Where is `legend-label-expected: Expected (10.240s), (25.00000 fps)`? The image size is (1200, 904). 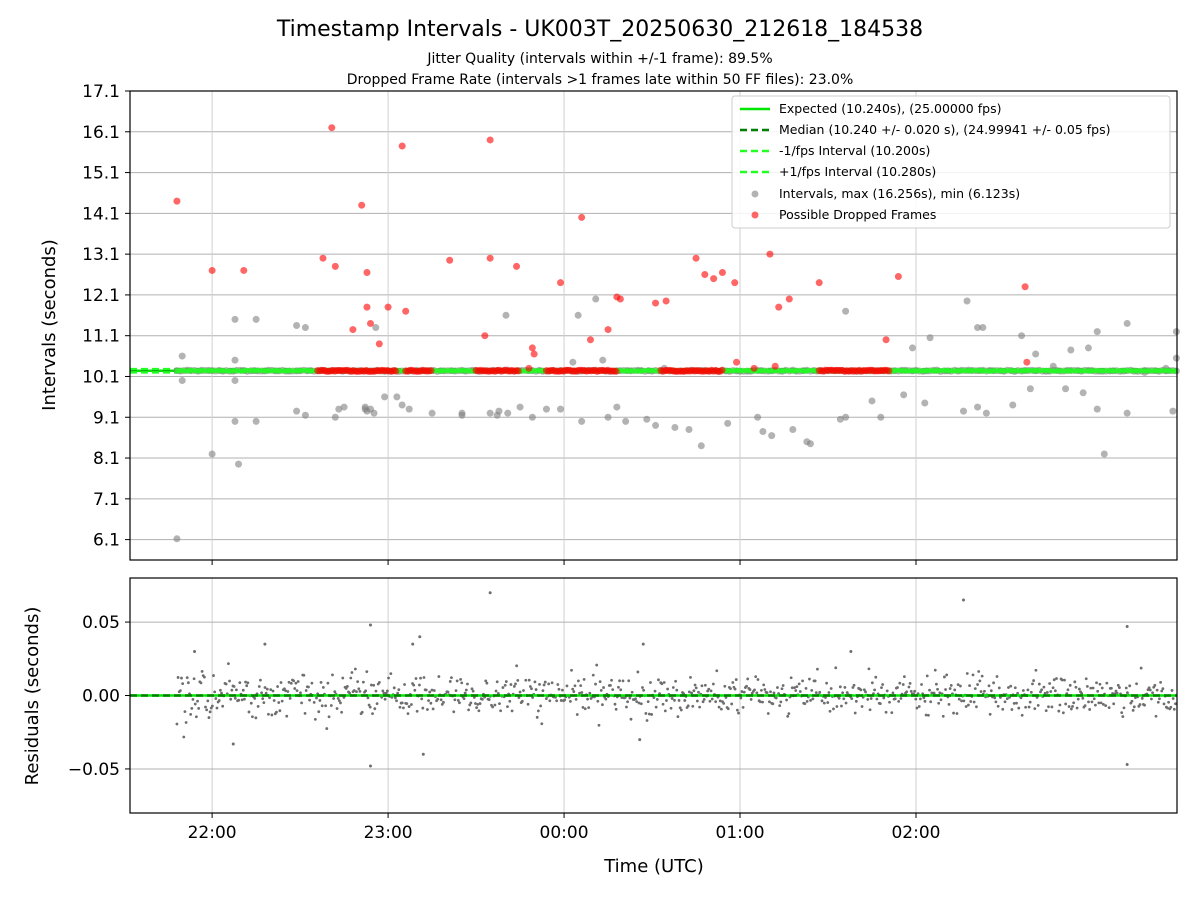 legend-label-expected: Expected (10.240s), (25.00000 fps) is located at coordinates (890, 108).